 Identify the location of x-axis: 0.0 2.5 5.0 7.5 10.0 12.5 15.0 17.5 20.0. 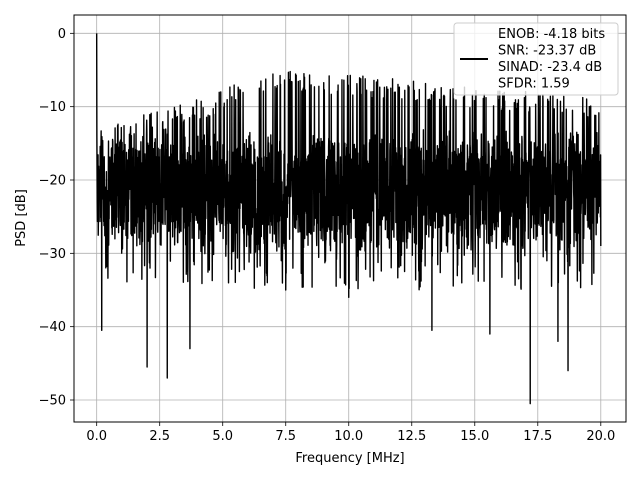
(350, 433).